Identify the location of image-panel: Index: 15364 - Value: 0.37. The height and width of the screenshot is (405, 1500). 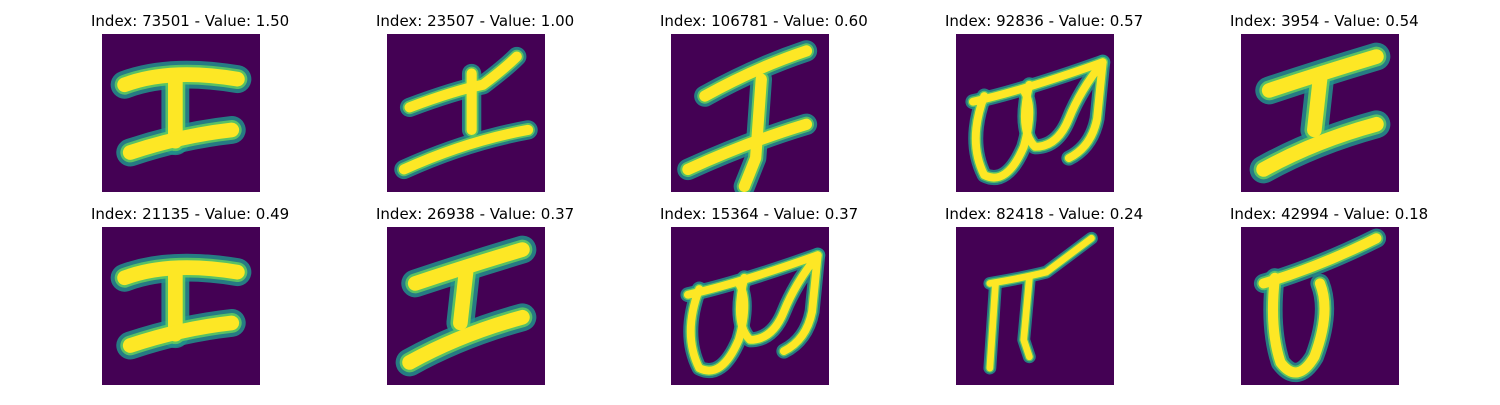
(759, 305).